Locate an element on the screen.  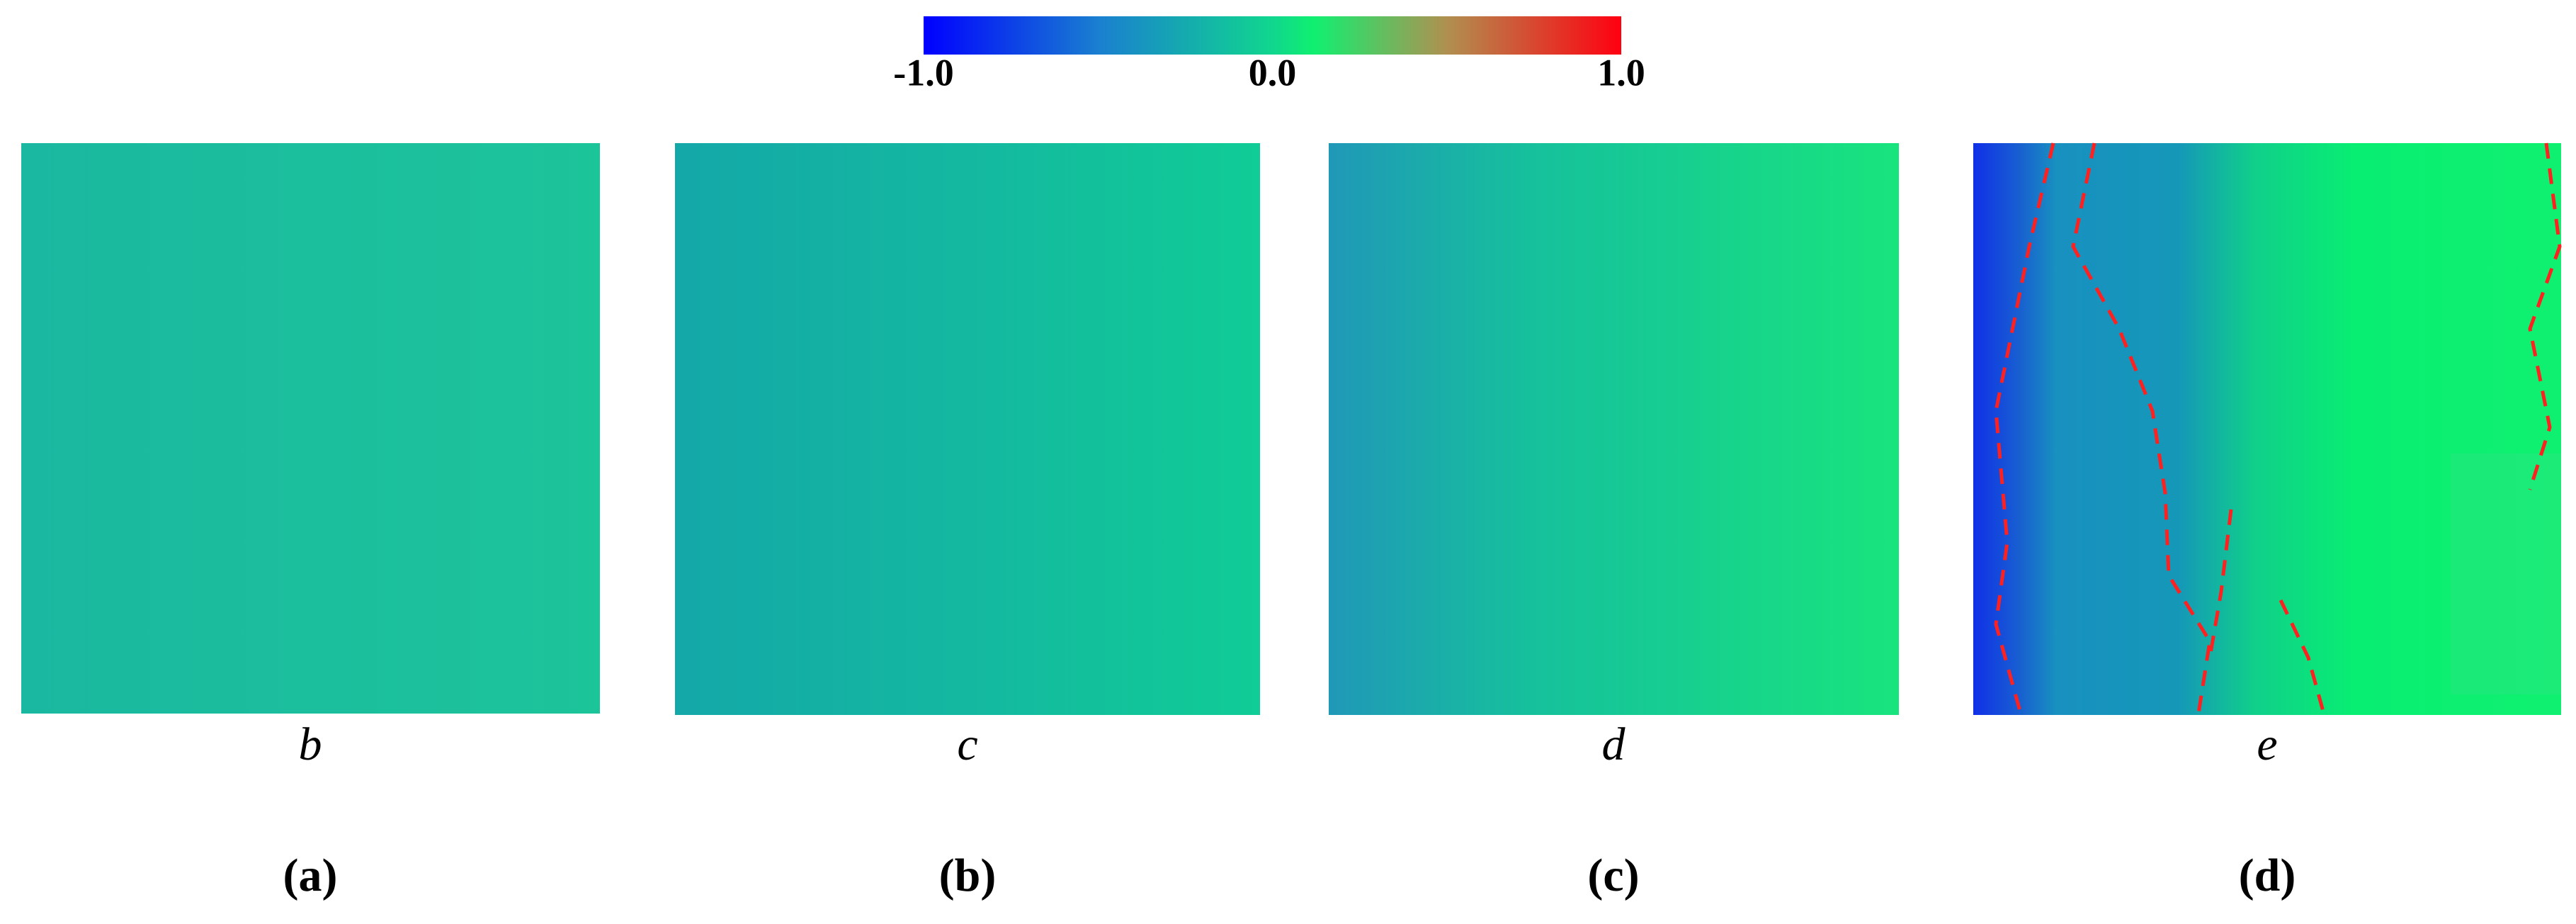
colorbar-ticks: -1.0 0.0 1.0 is located at coordinates (1269, 72).